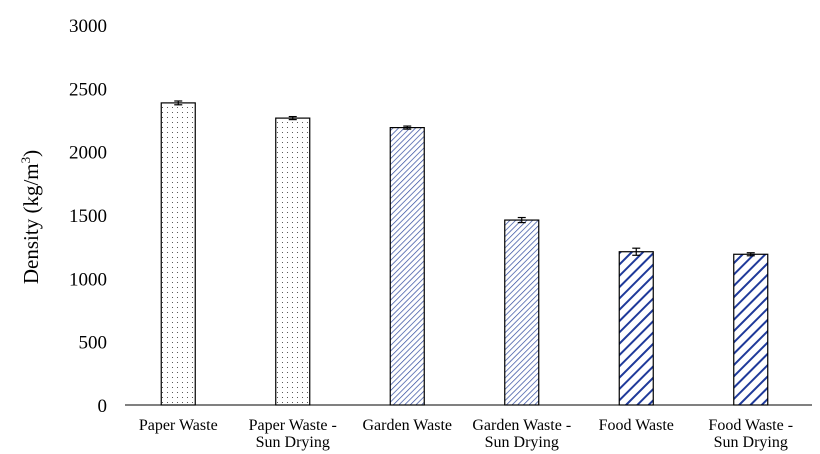  Describe the element at coordinates (88, 279) in the screenshot. I see `y-tick-label: 1000` at that location.